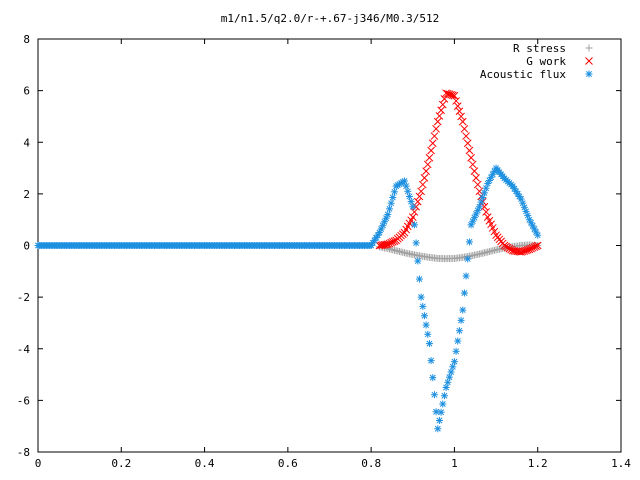  Describe the element at coordinates (23, 297) in the screenshot. I see `y-tick-label: -2` at that location.